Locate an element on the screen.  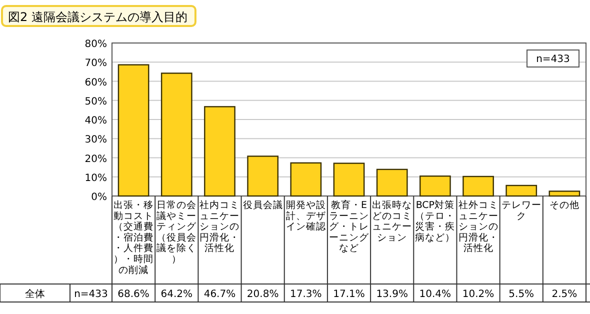
data-label: 17.1% is located at coordinates (349, 294).